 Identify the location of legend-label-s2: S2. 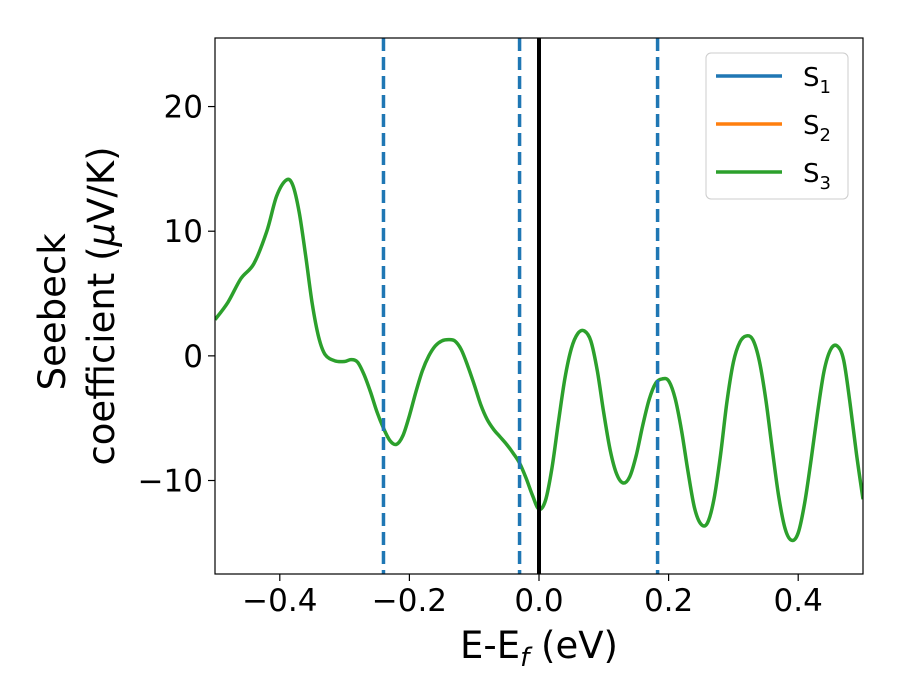
(817, 128).